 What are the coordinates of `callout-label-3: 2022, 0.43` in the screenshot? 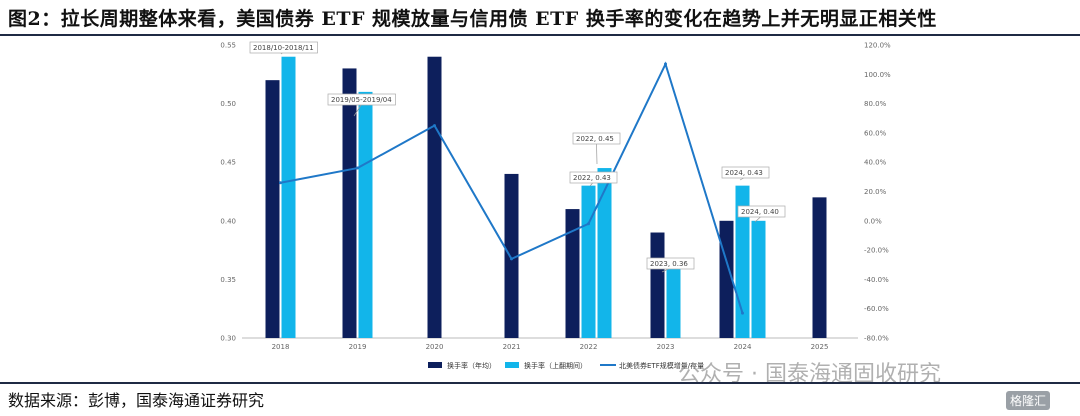 It's located at (592, 178).